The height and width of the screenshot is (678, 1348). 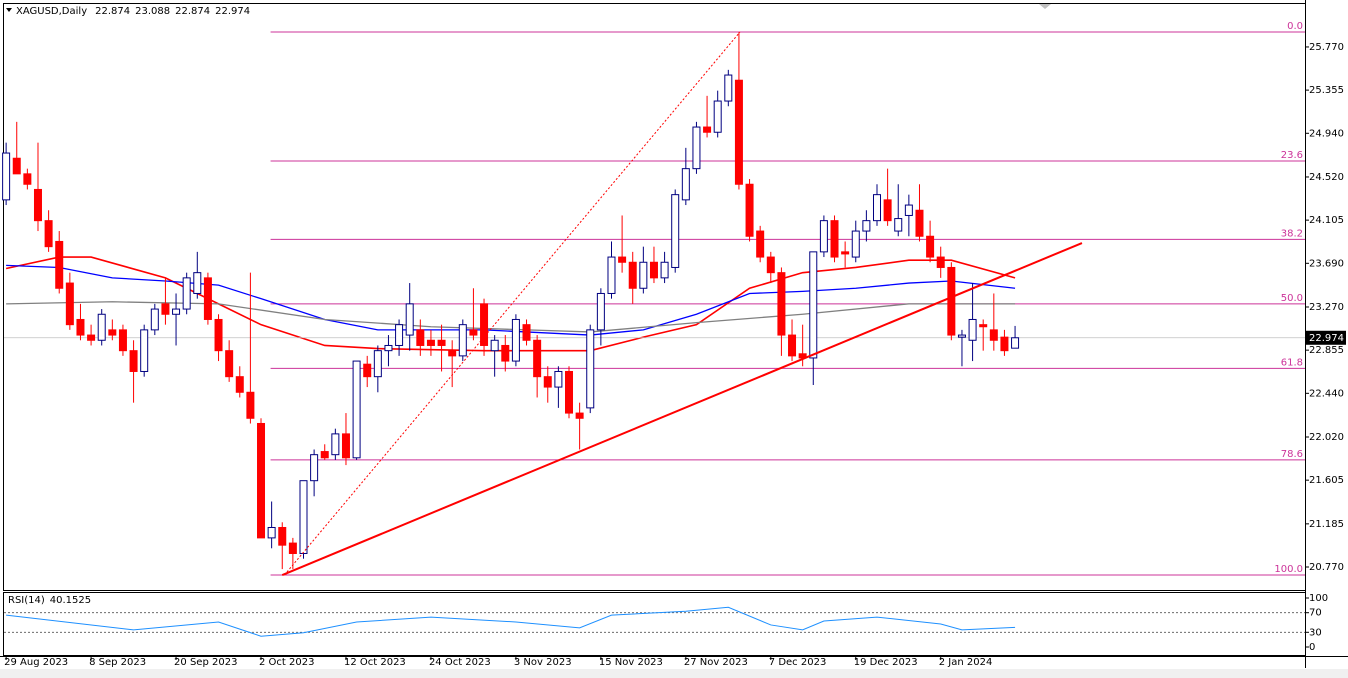 I want to click on x-tick-label: 20 Sep 2023, so click(x=205, y=662).